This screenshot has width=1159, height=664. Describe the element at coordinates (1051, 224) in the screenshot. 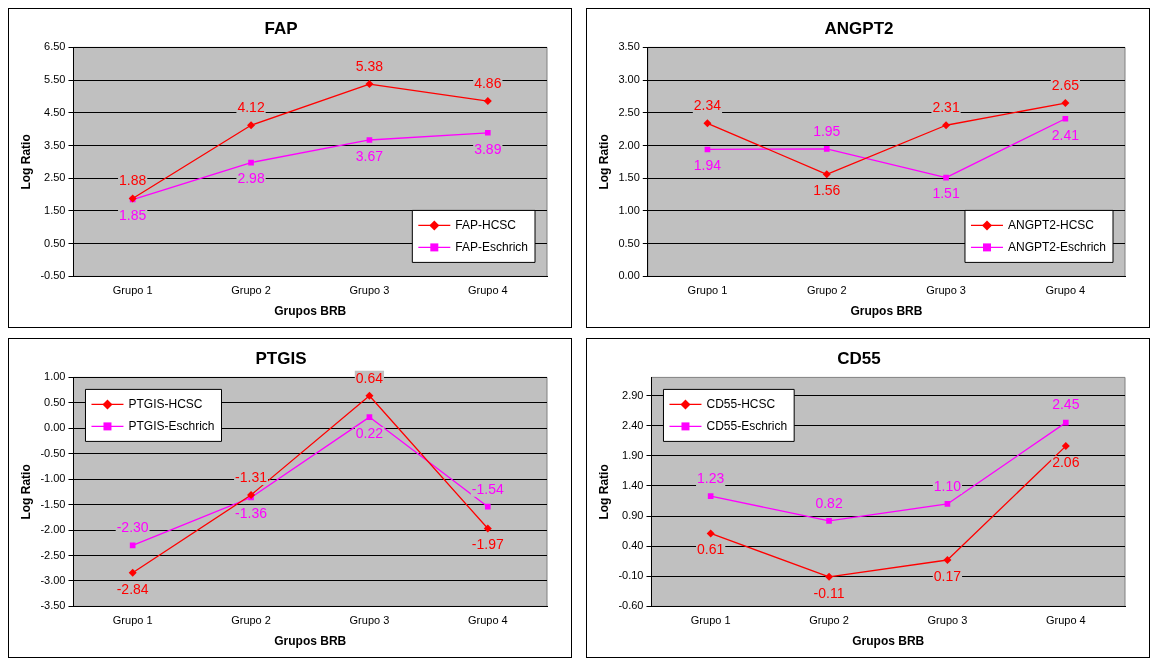

I see `legend-label: ANGPT2-HCSC` at that location.